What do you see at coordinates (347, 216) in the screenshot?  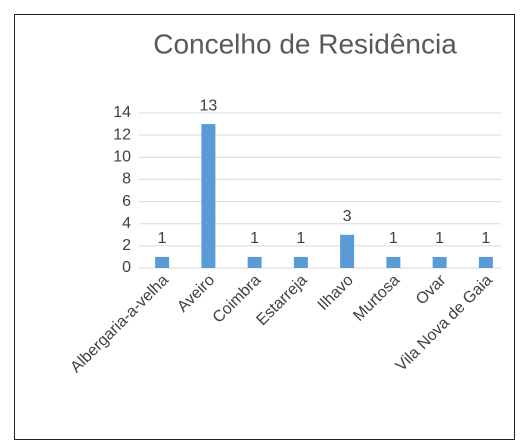 I see `data-label: 3` at bounding box center [347, 216].